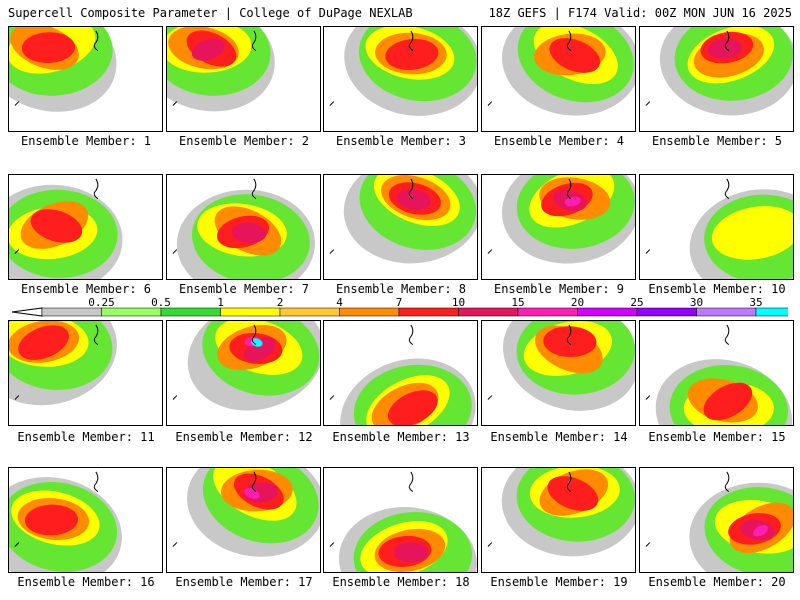  What do you see at coordinates (86, 582) in the screenshot?
I see `ensemble-member-label: Ensemble Member: 16` at bounding box center [86, 582].